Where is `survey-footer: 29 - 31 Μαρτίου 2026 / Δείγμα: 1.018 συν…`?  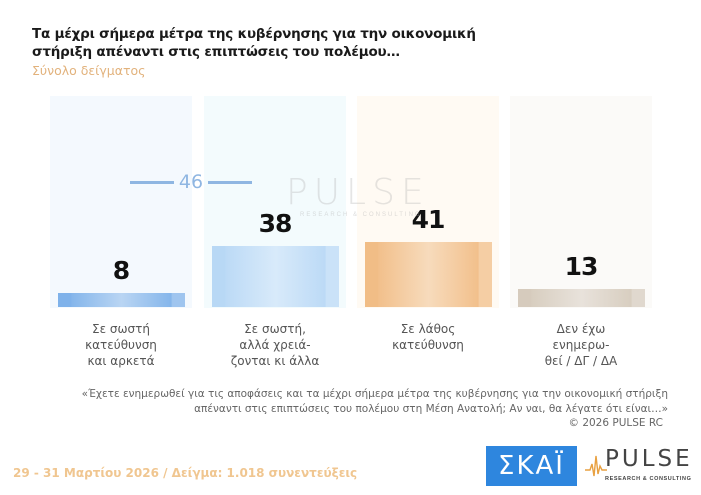 survey-footer: 29 - 31 Μαρτίου 2026 / Δείγμα: 1.018 συν… is located at coordinates (185, 473).